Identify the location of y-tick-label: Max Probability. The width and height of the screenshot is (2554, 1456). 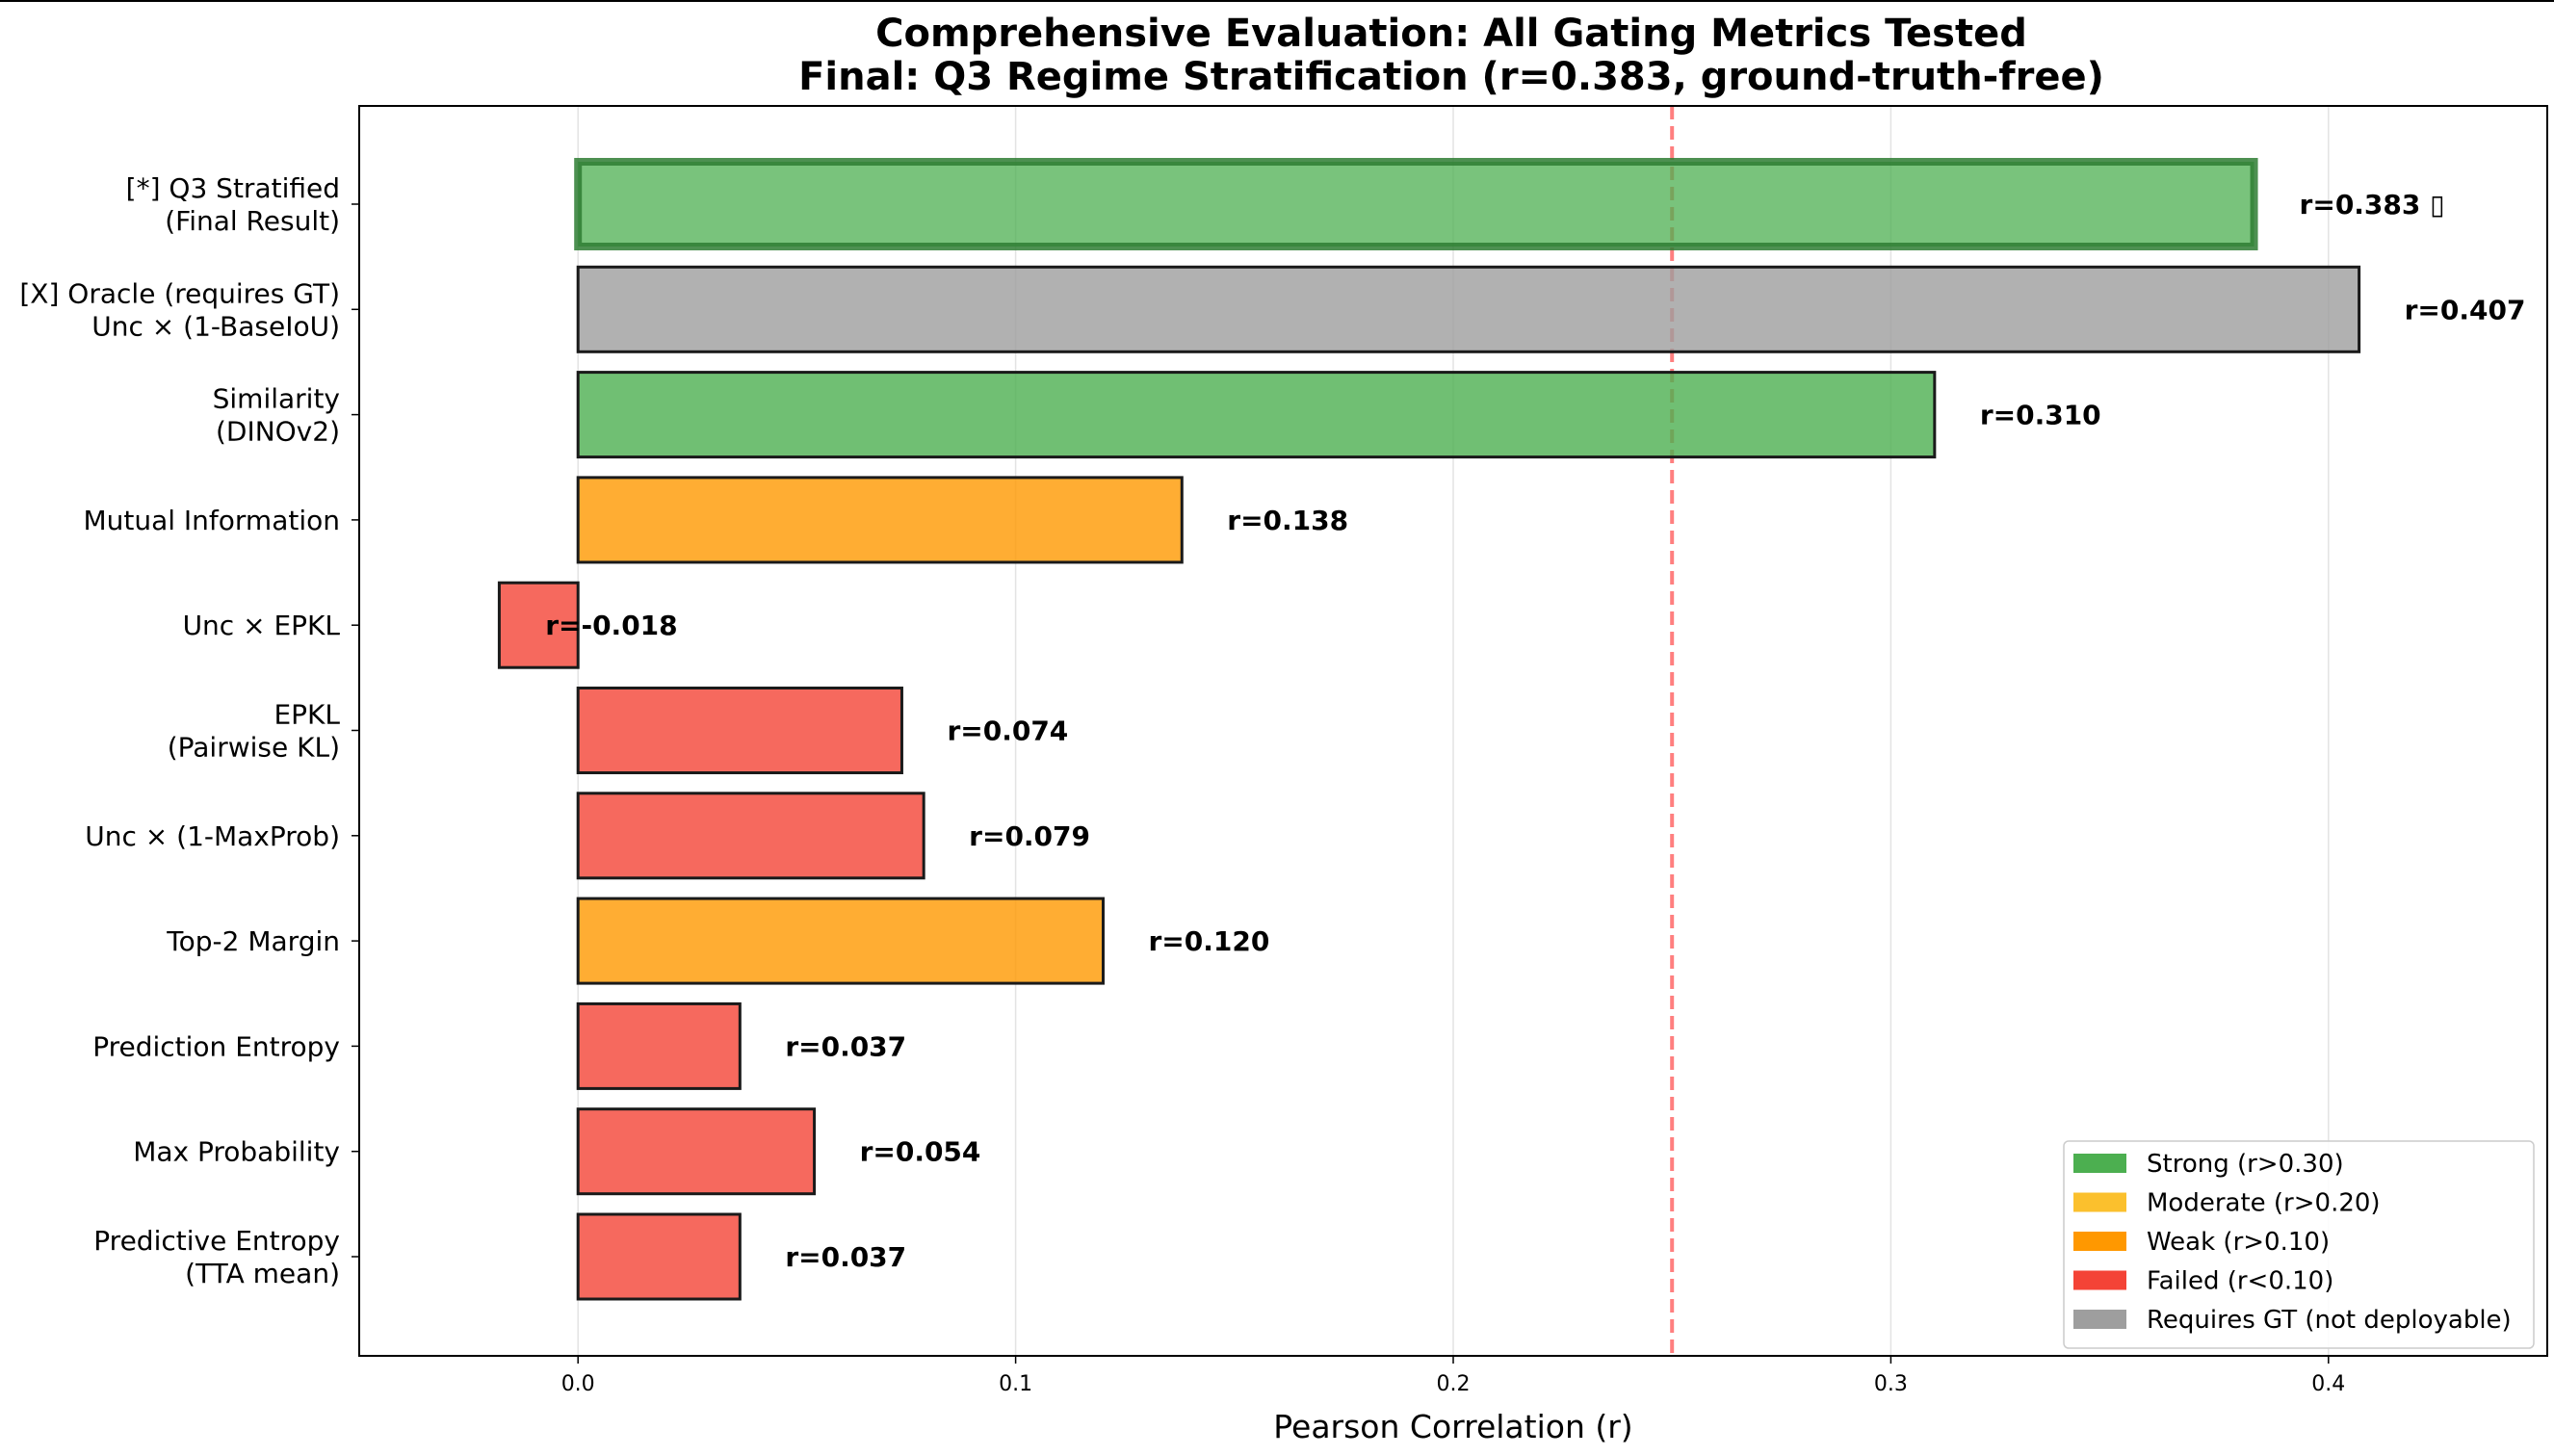
(236, 1152).